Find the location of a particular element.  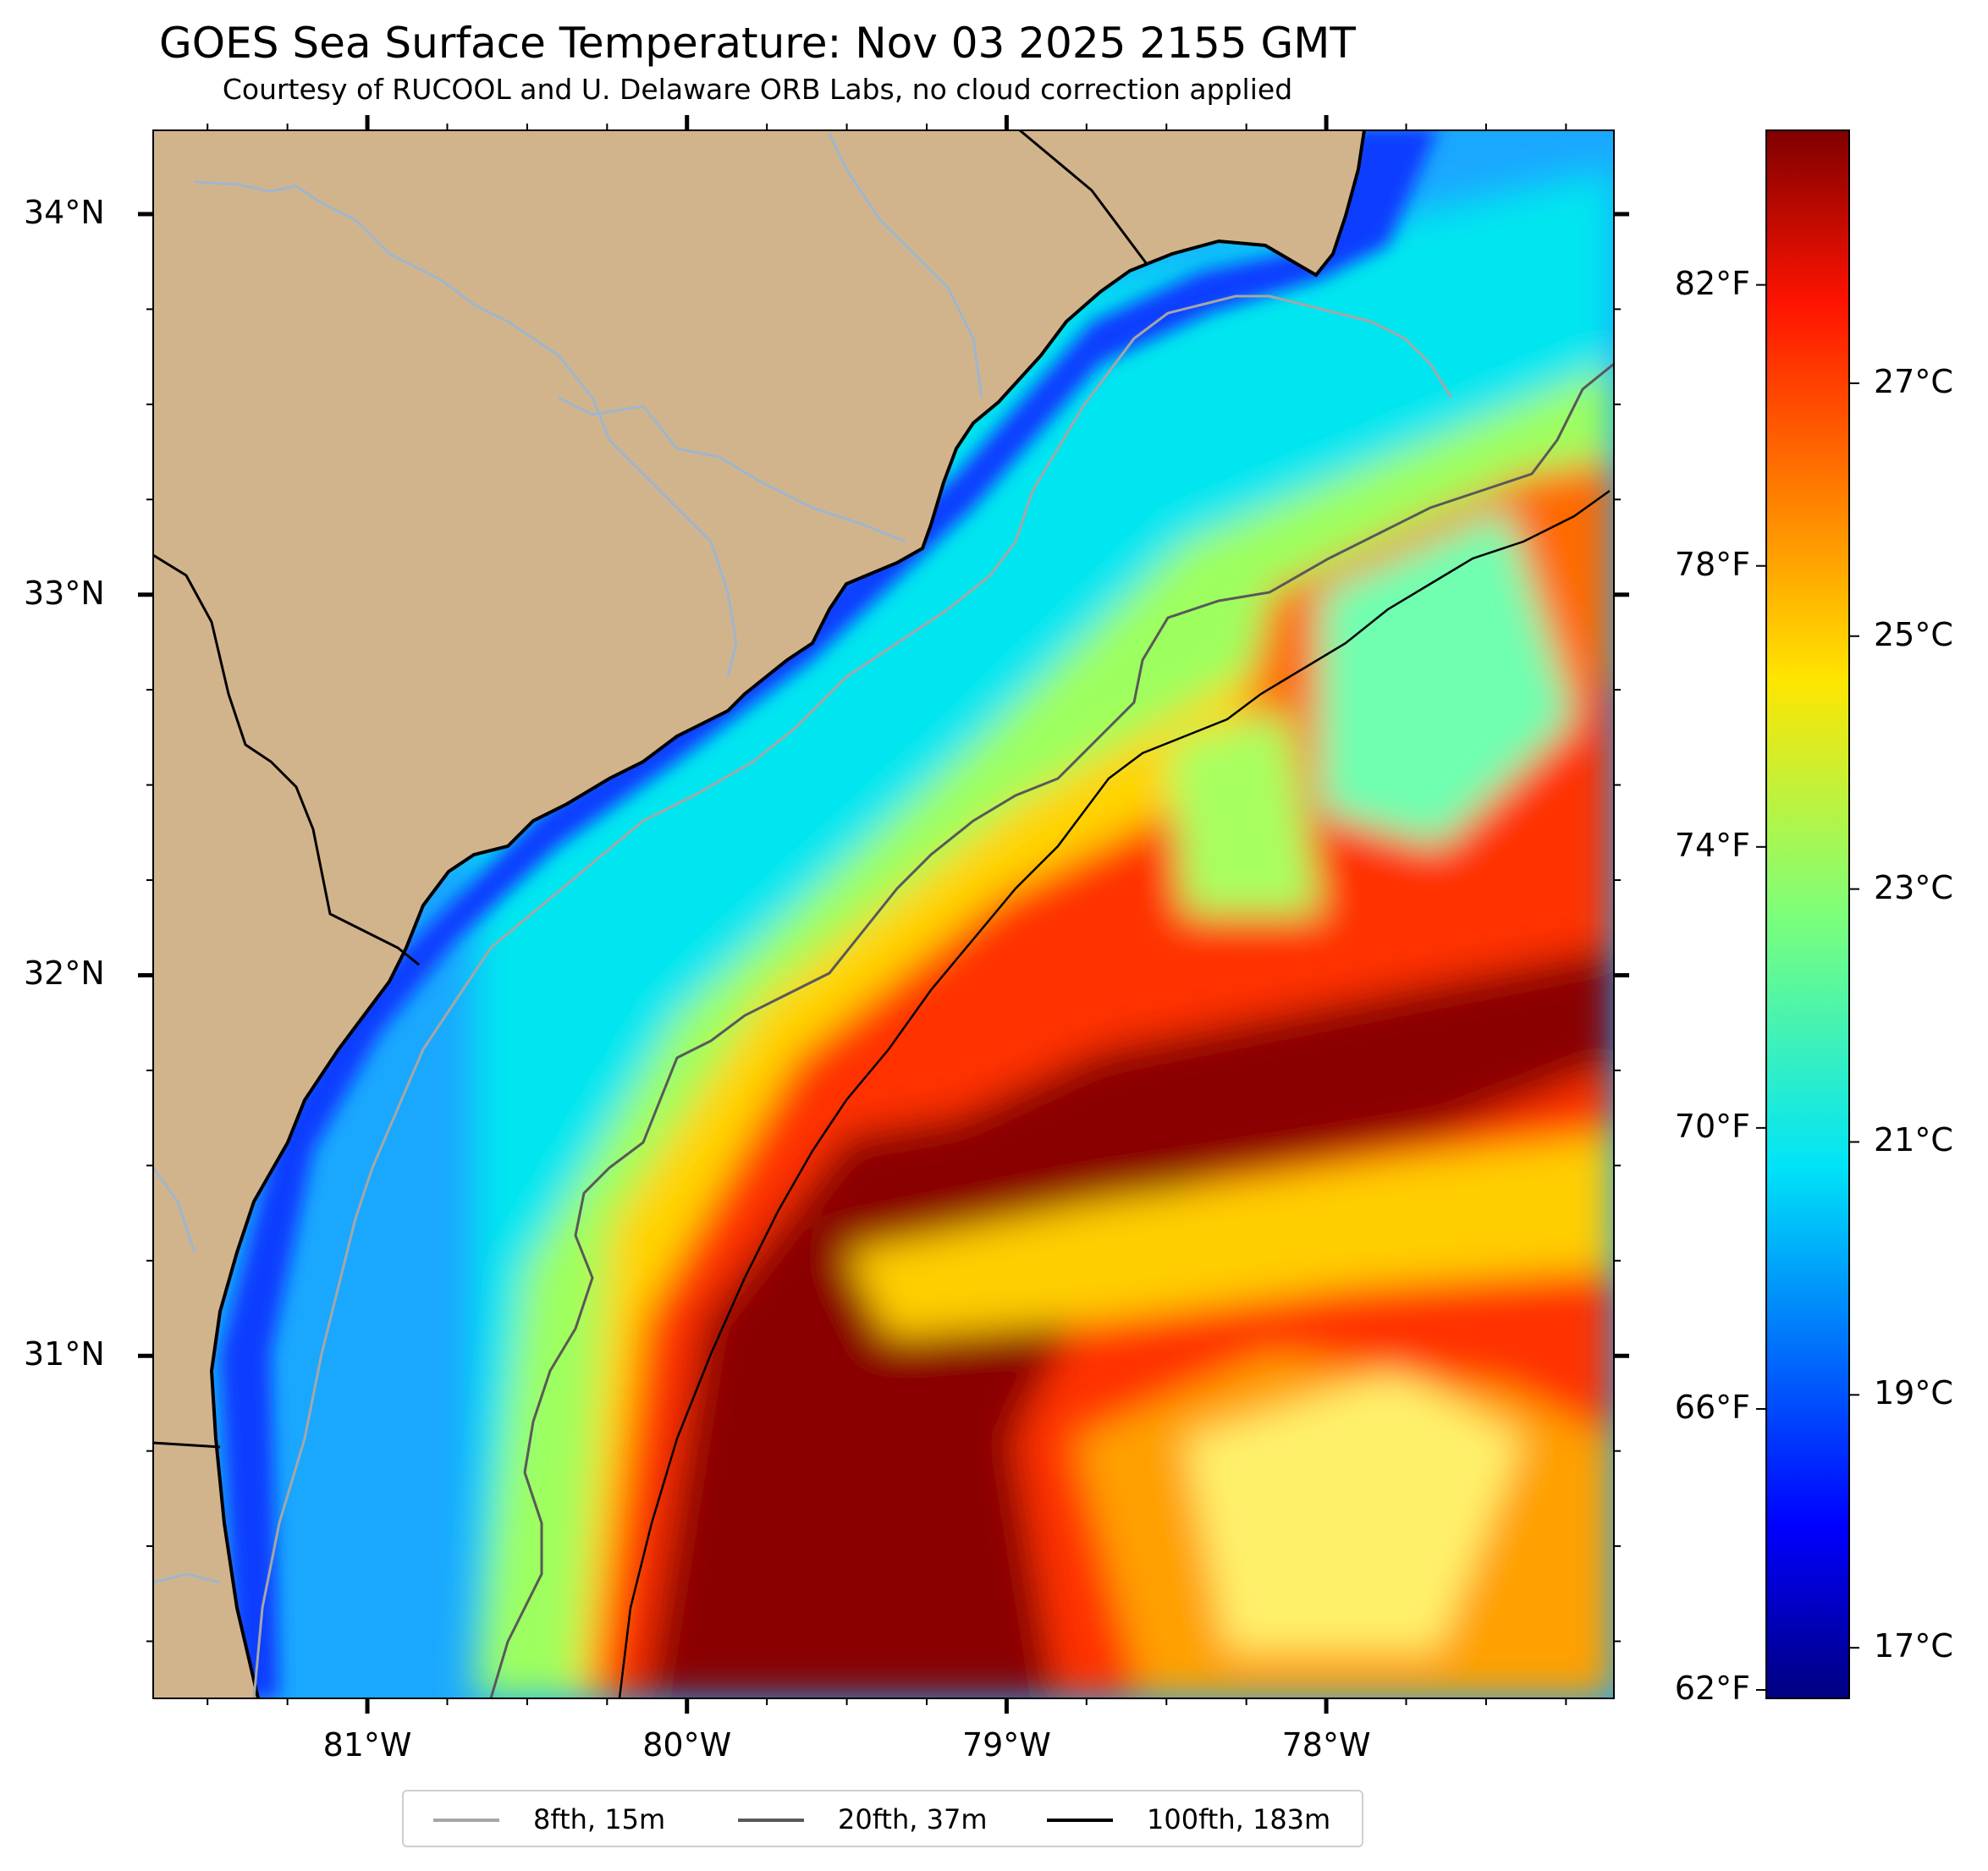

lon-tick-label: 80°W is located at coordinates (687, 1745).